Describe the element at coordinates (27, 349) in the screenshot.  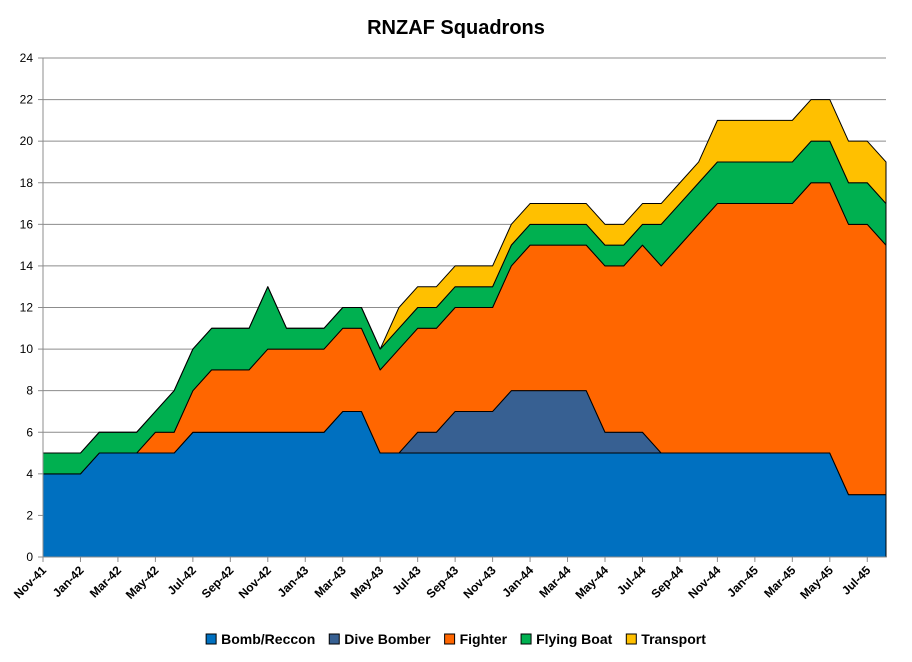
I see `y-tick-label: 10` at that location.